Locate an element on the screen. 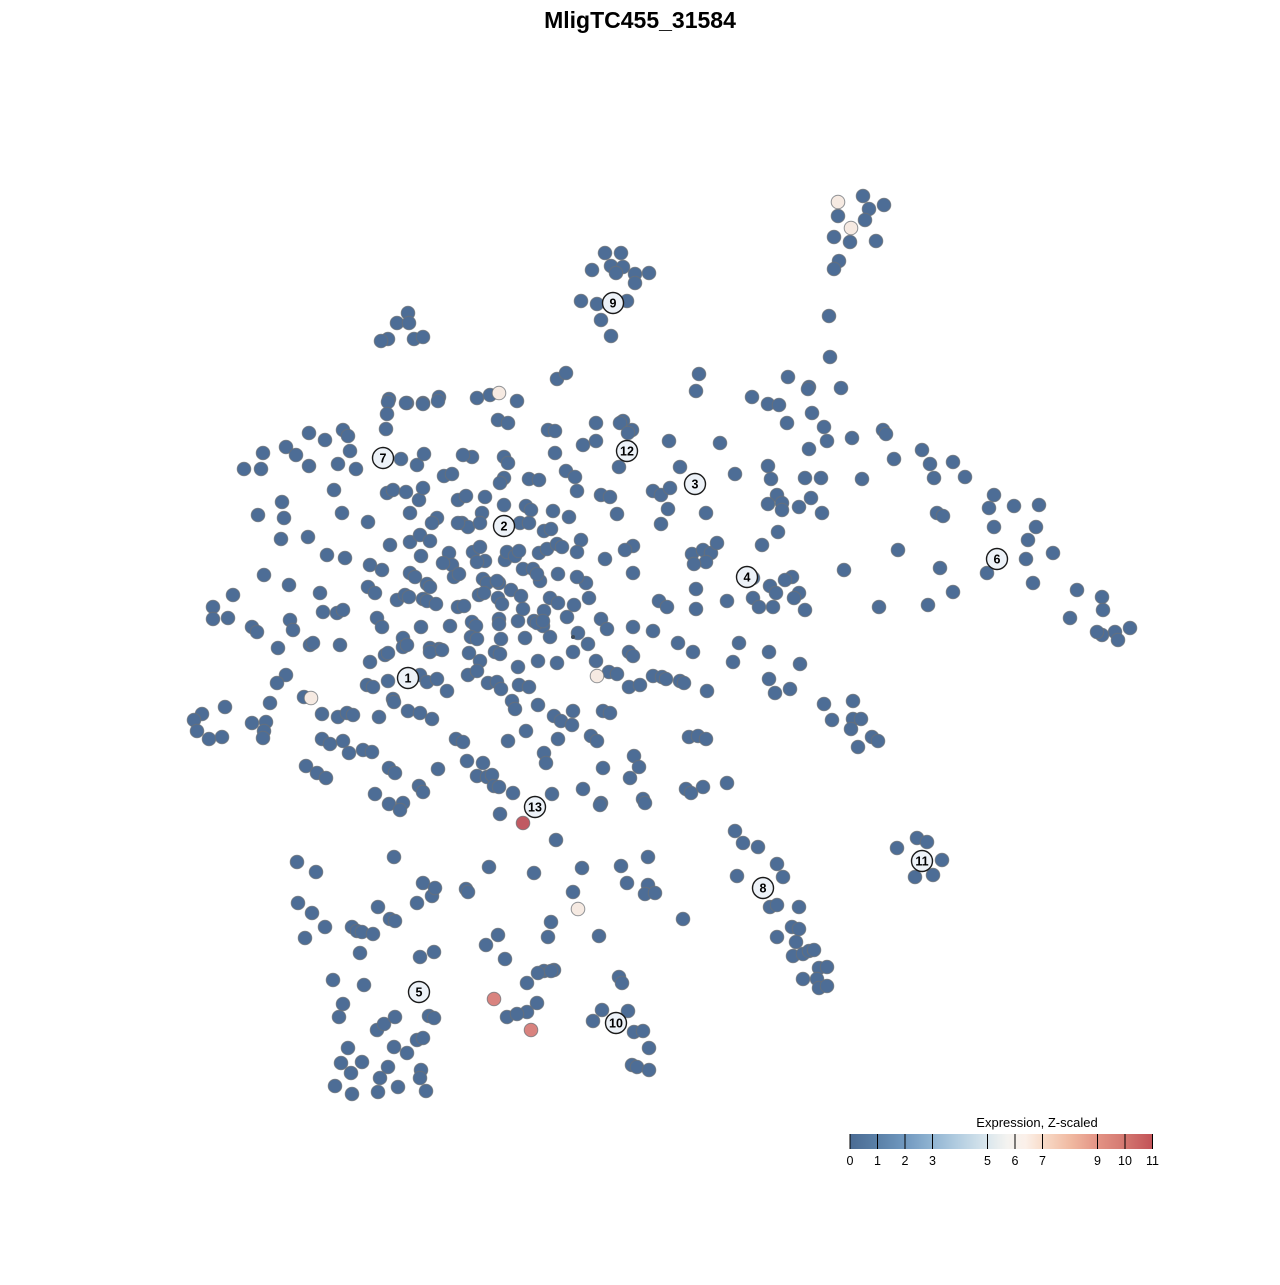 Image resolution: width=1280 pixels, height=1285 pixels. page-title: MligTC455_31584 is located at coordinates (640, 20).